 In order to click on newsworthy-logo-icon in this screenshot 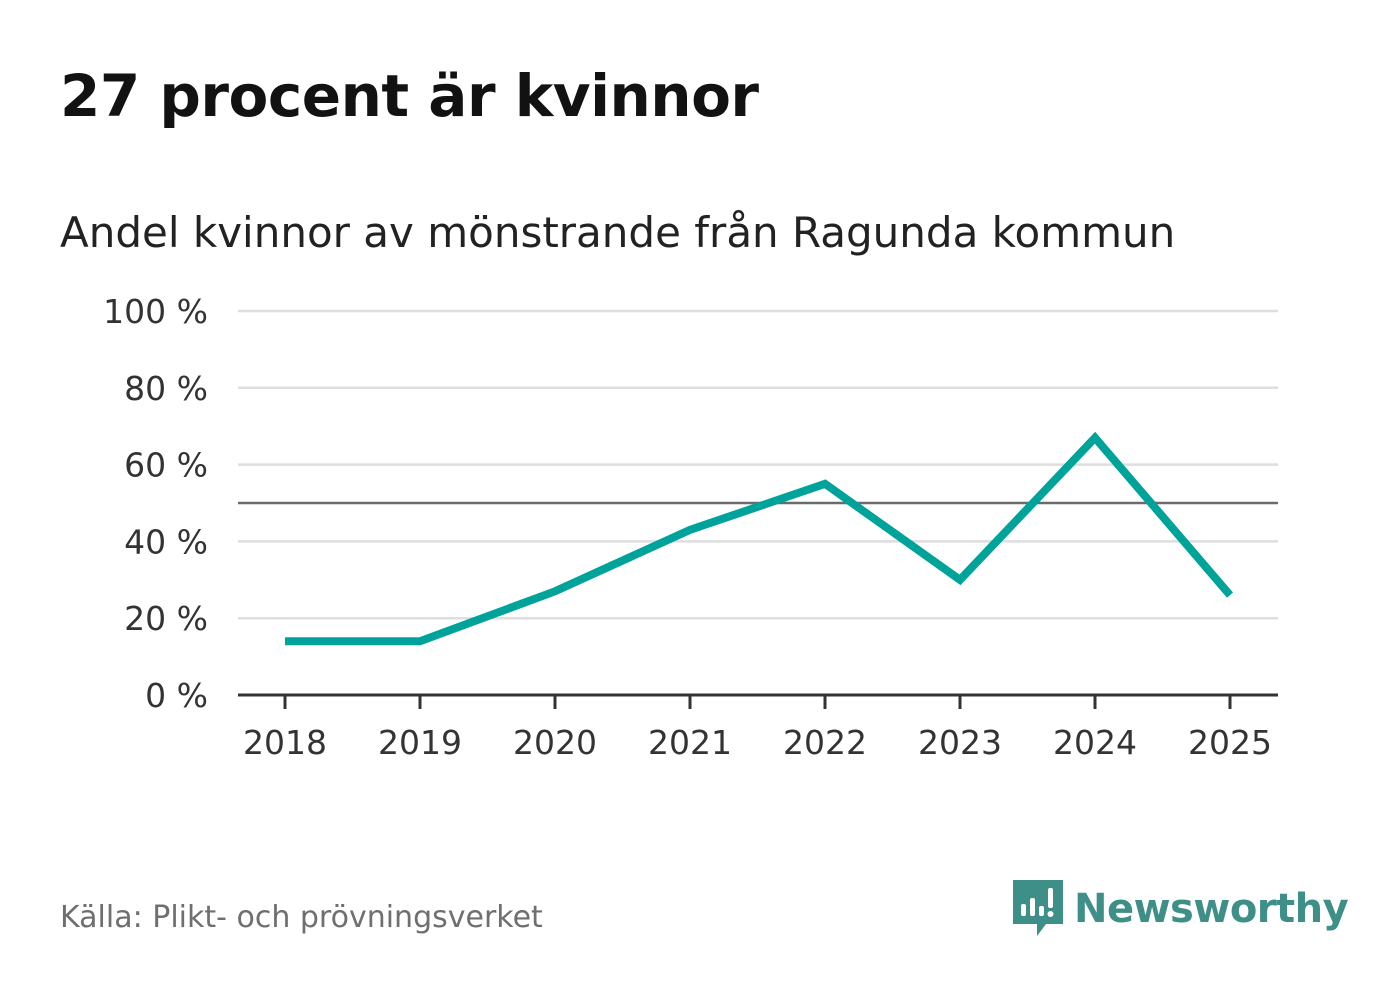, I will do `click(1038, 908)`.